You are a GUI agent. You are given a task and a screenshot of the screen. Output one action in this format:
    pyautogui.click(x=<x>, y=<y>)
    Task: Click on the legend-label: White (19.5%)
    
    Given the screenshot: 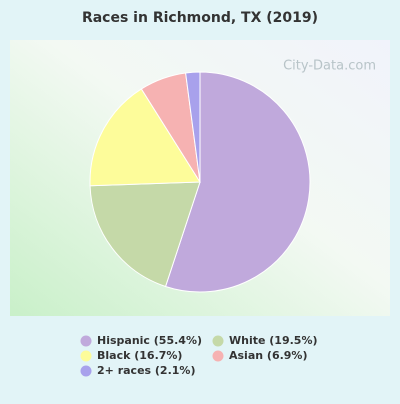 What is the action you would take?
    pyautogui.click(x=273, y=340)
    